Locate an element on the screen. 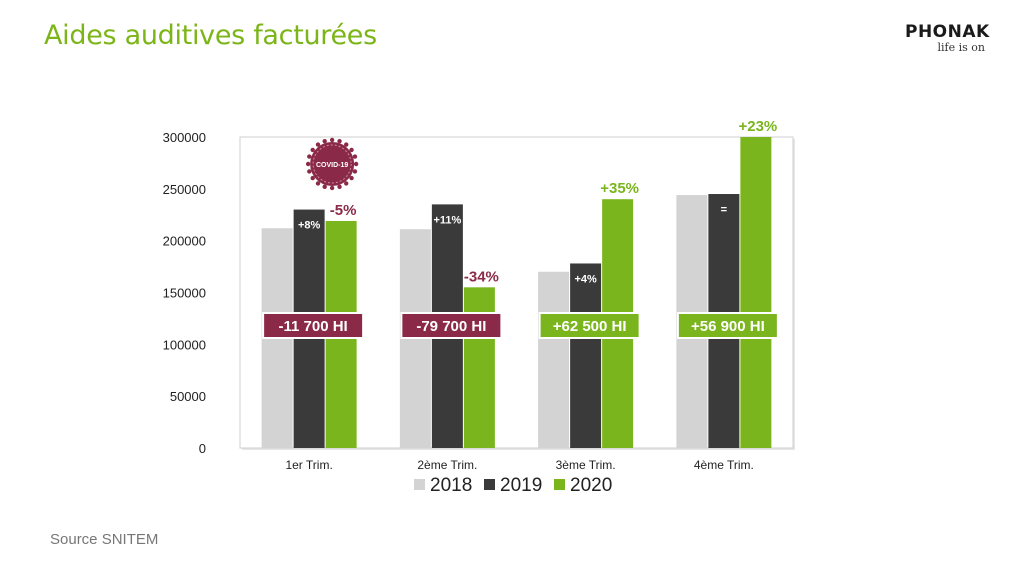 Image resolution: width=1024 pixels, height=571 pixels. difference-box: +56 900 HI is located at coordinates (727, 325).